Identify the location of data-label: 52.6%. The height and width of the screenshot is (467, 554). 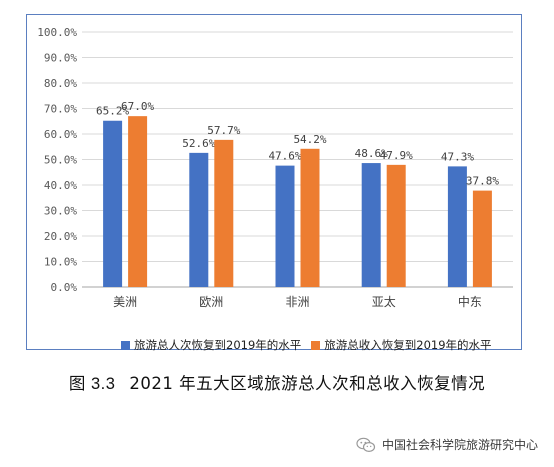
(198, 143).